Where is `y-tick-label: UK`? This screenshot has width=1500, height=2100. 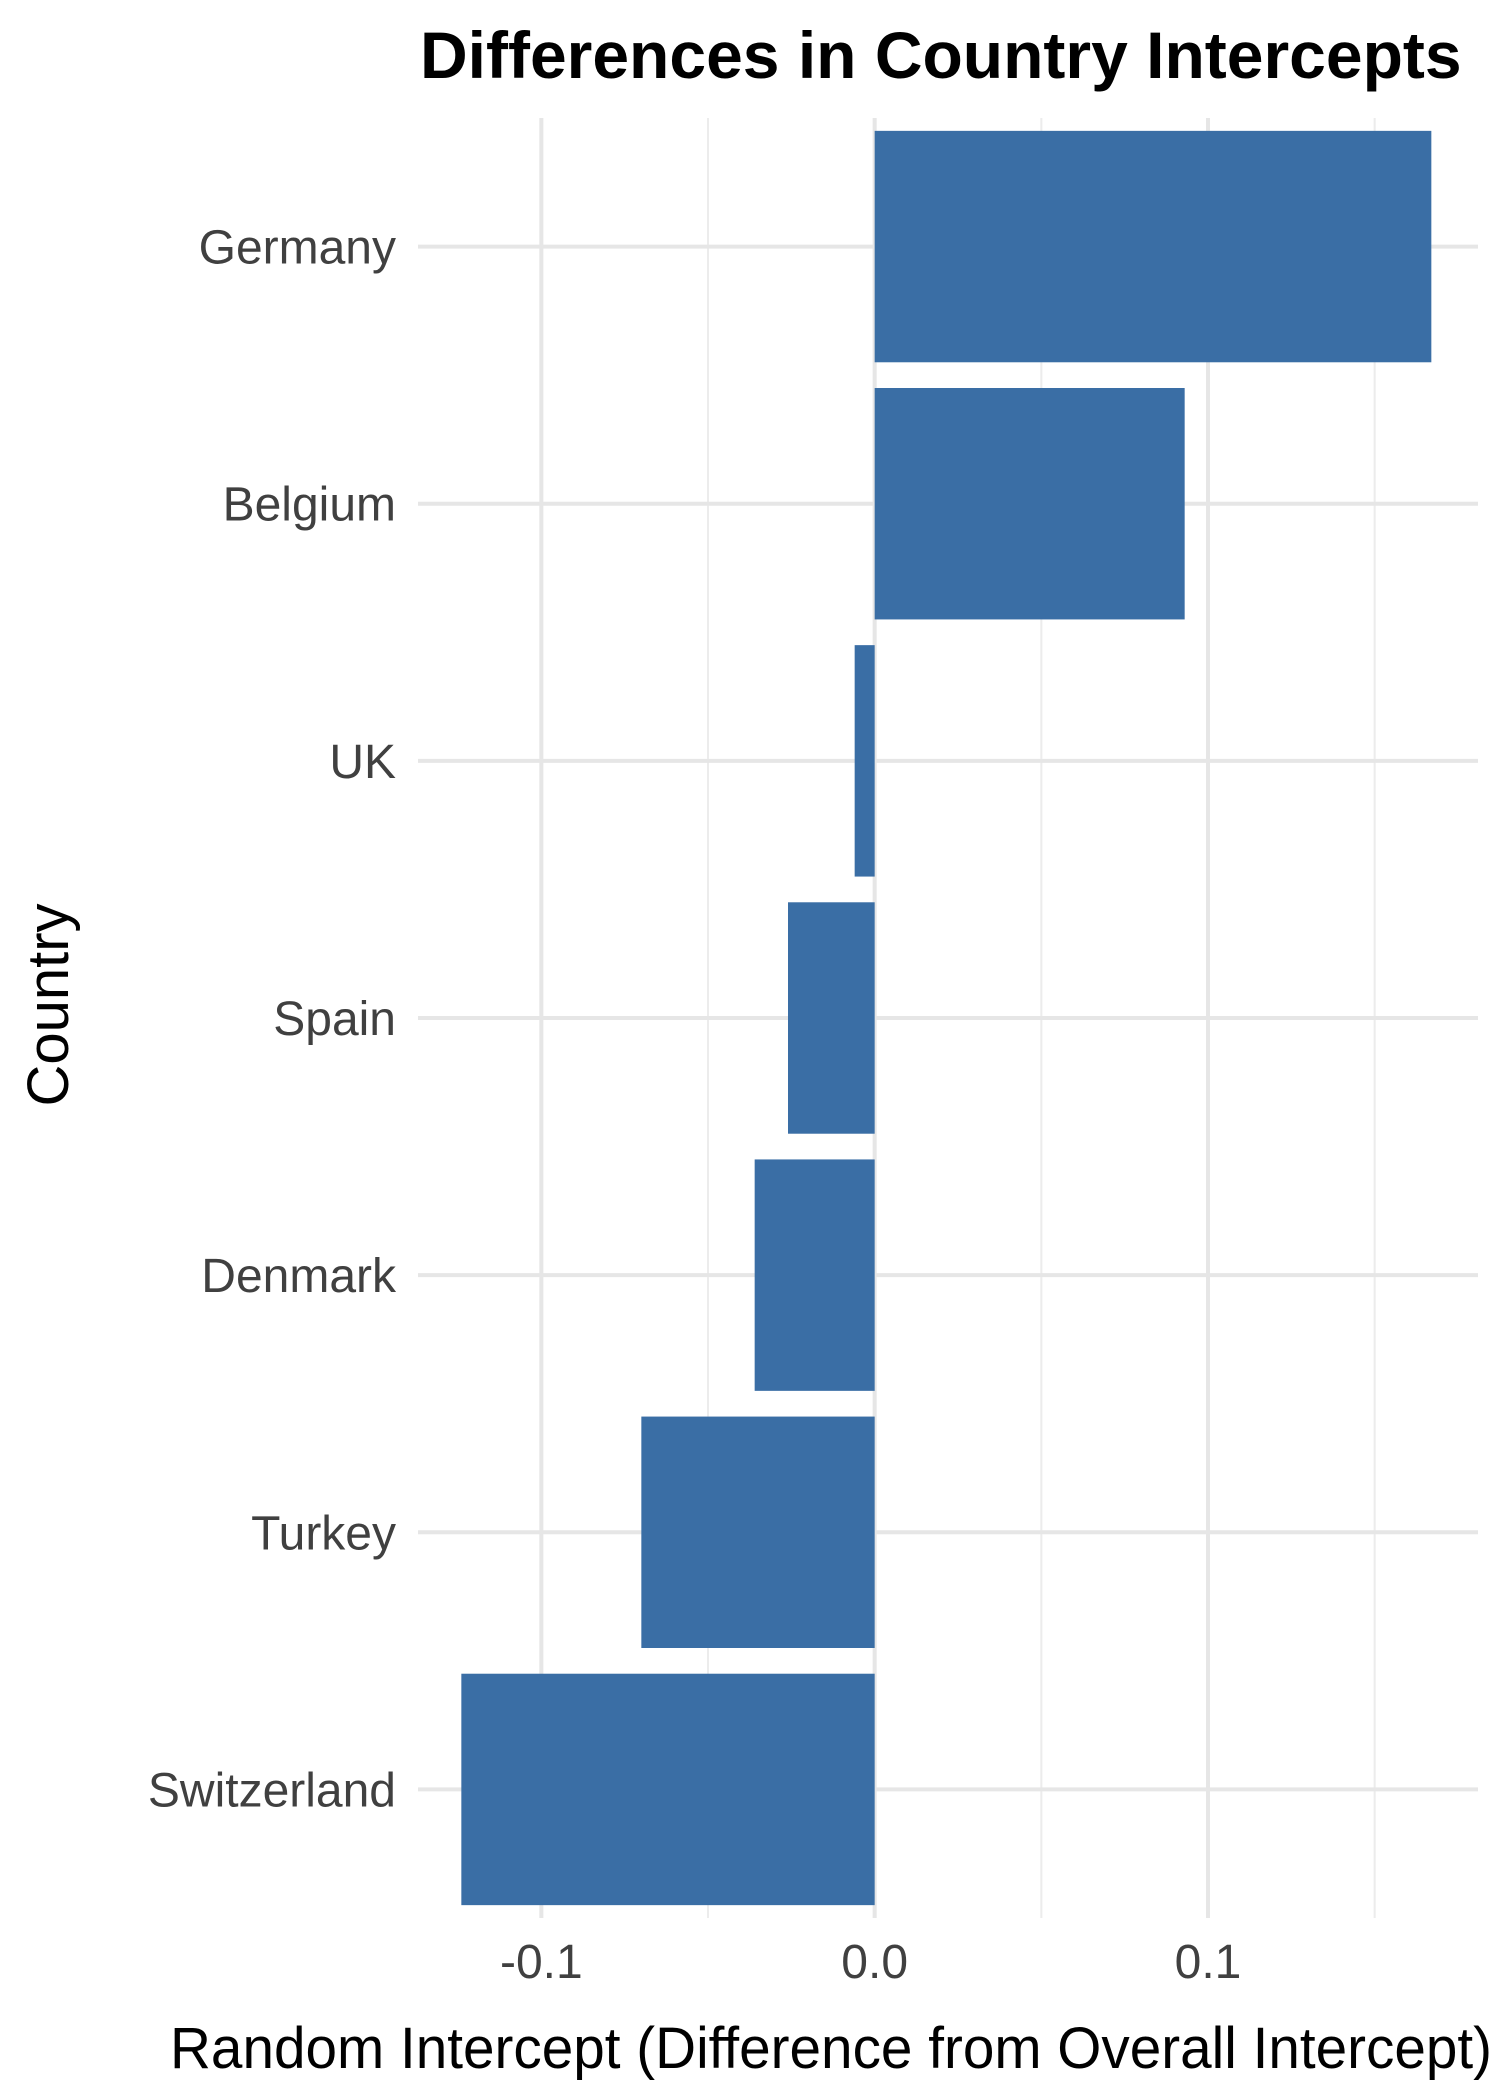 y-tick-label: UK is located at coordinates (362, 762).